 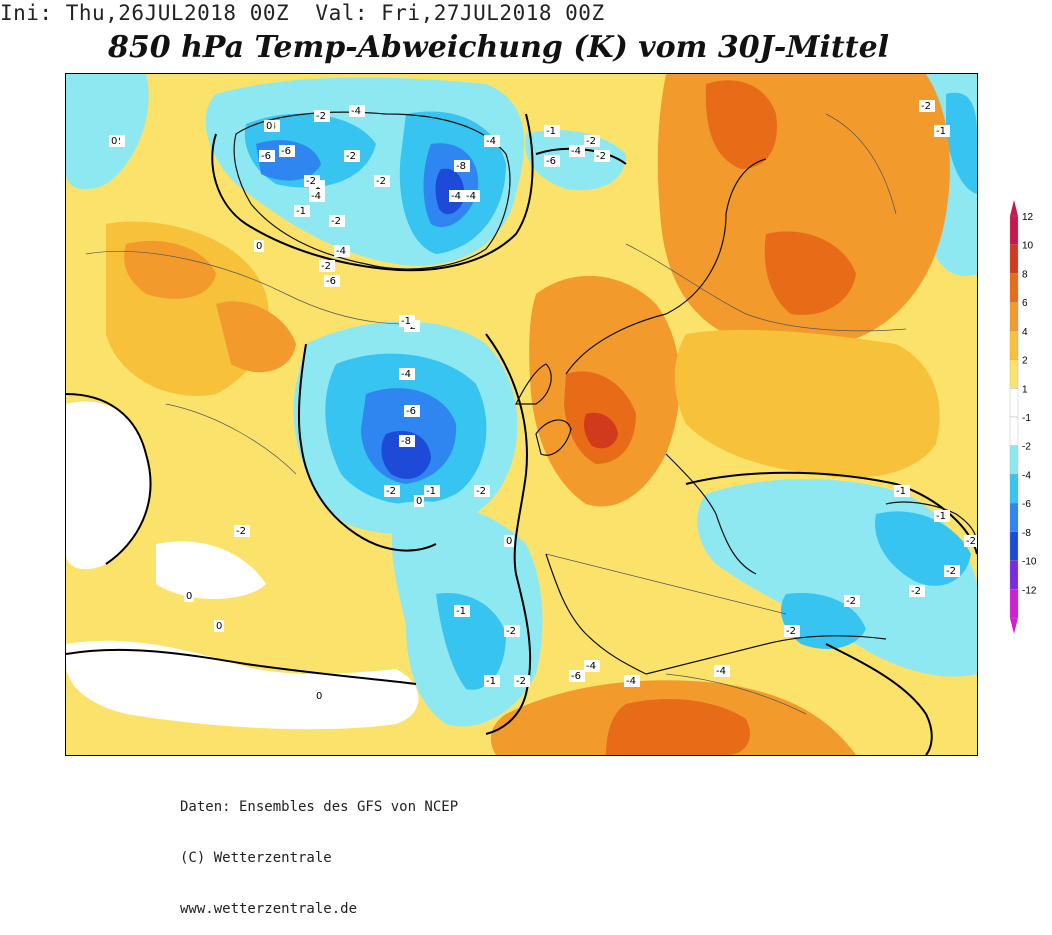 I want to click on colorbar-legend: 12 10 8 6 4 2 1 -1 -2 -4 -6 -8 -10 -12, so click(x=1023, y=417).